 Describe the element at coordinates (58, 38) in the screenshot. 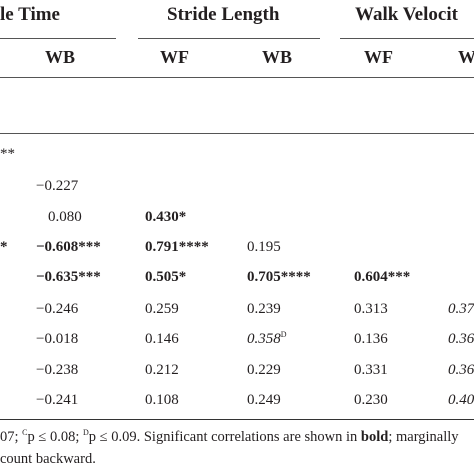

I see `header-rule-cycle-time` at that location.